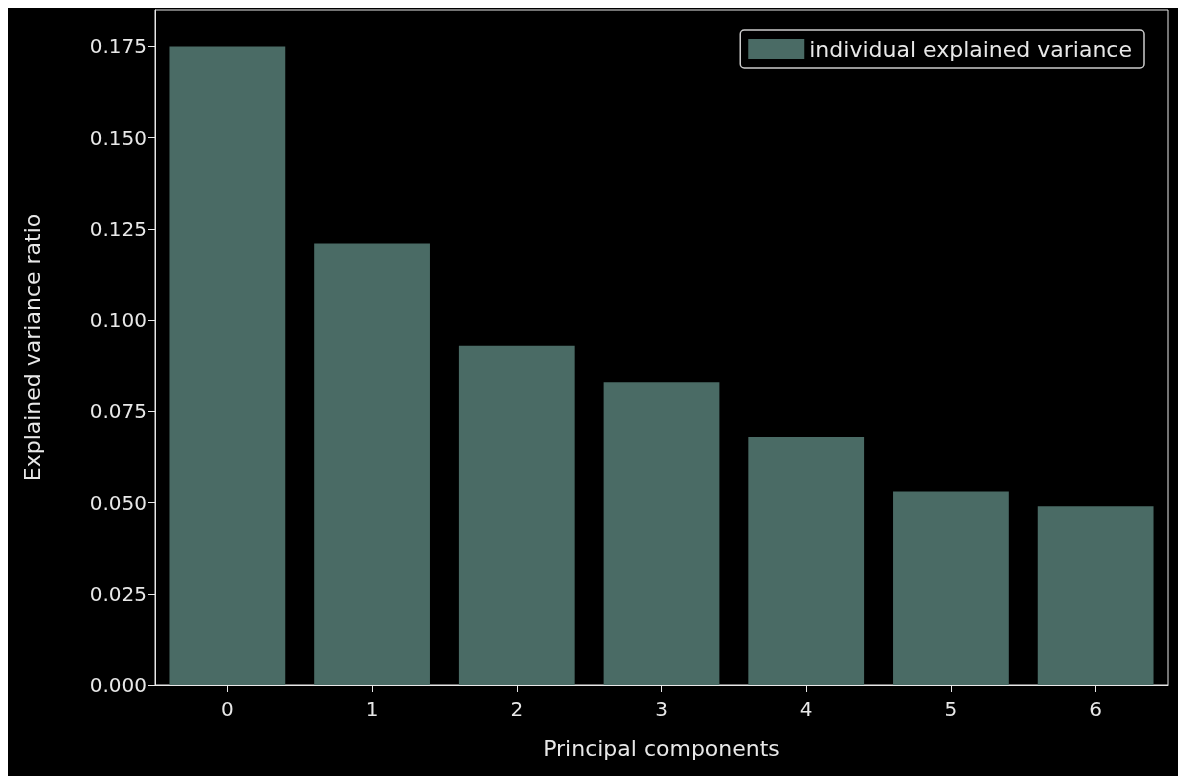 The height and width of the screenshot is (784, 1186). I want to click on x-tick-label: 4, so click(806, 709).